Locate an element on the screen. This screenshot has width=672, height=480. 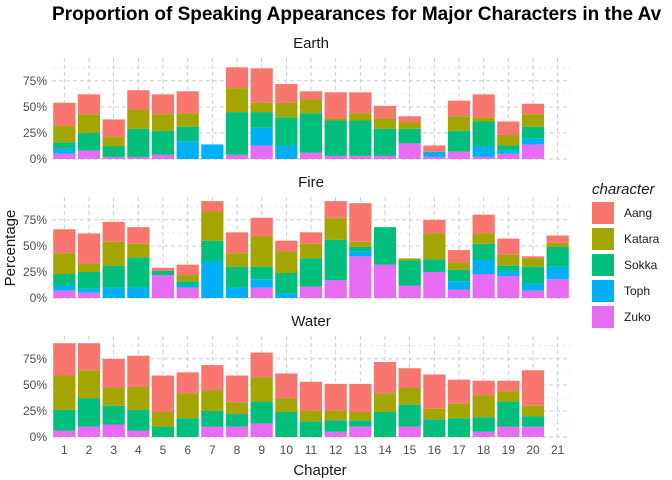
panel-label: Fire is located at coordinates (311, 182).